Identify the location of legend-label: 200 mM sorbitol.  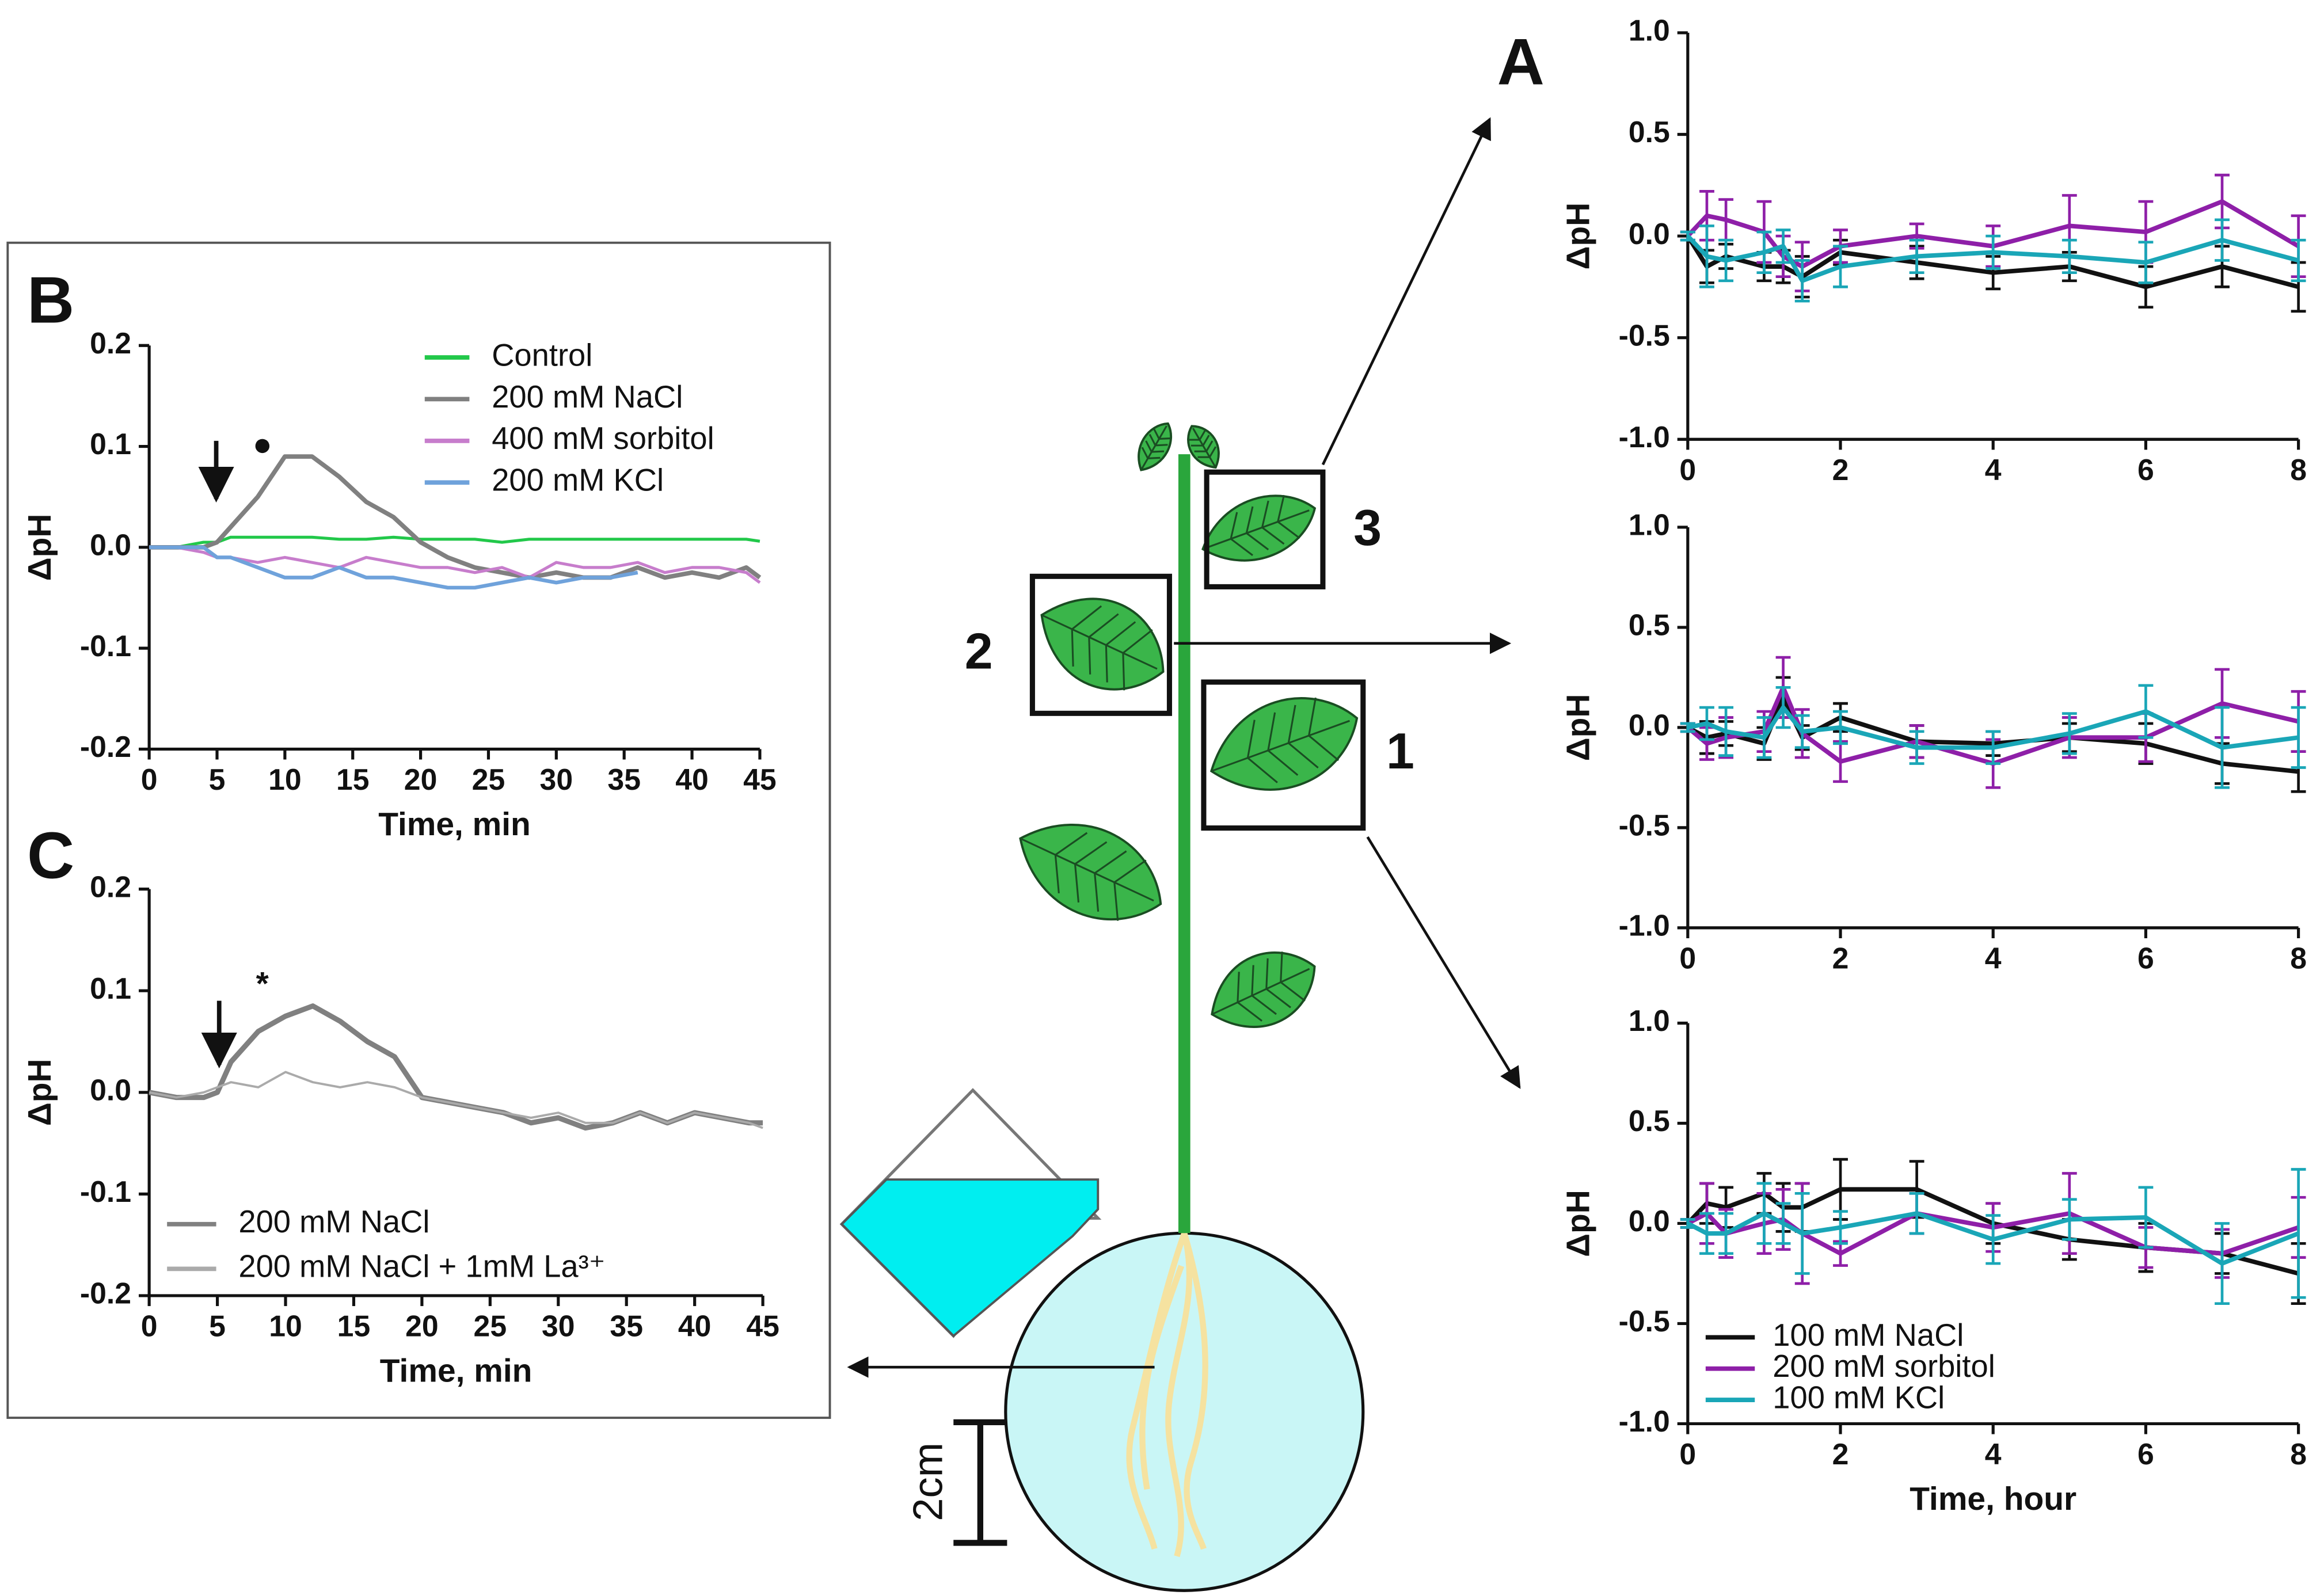
(1884, 1366).